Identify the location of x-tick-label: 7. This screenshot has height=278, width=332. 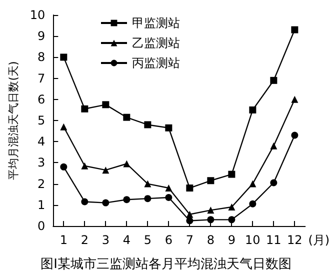
(190, 240).